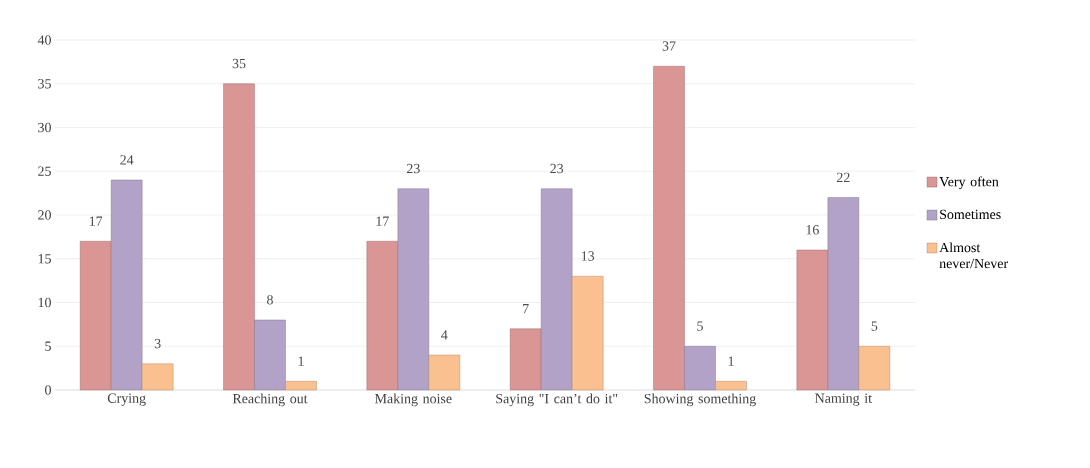 The image size is (1090, 468). What do you see at coordinates (157, 343) in the screenshot?
I see `data-label: 3` at bounding box center [157, 343].